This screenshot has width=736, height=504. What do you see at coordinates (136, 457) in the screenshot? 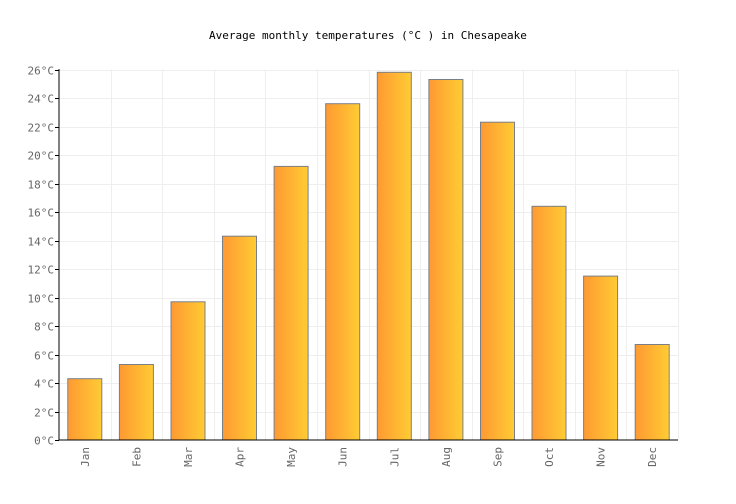
I see `x-tick-label: Feb` at bounding box center [136, 457].